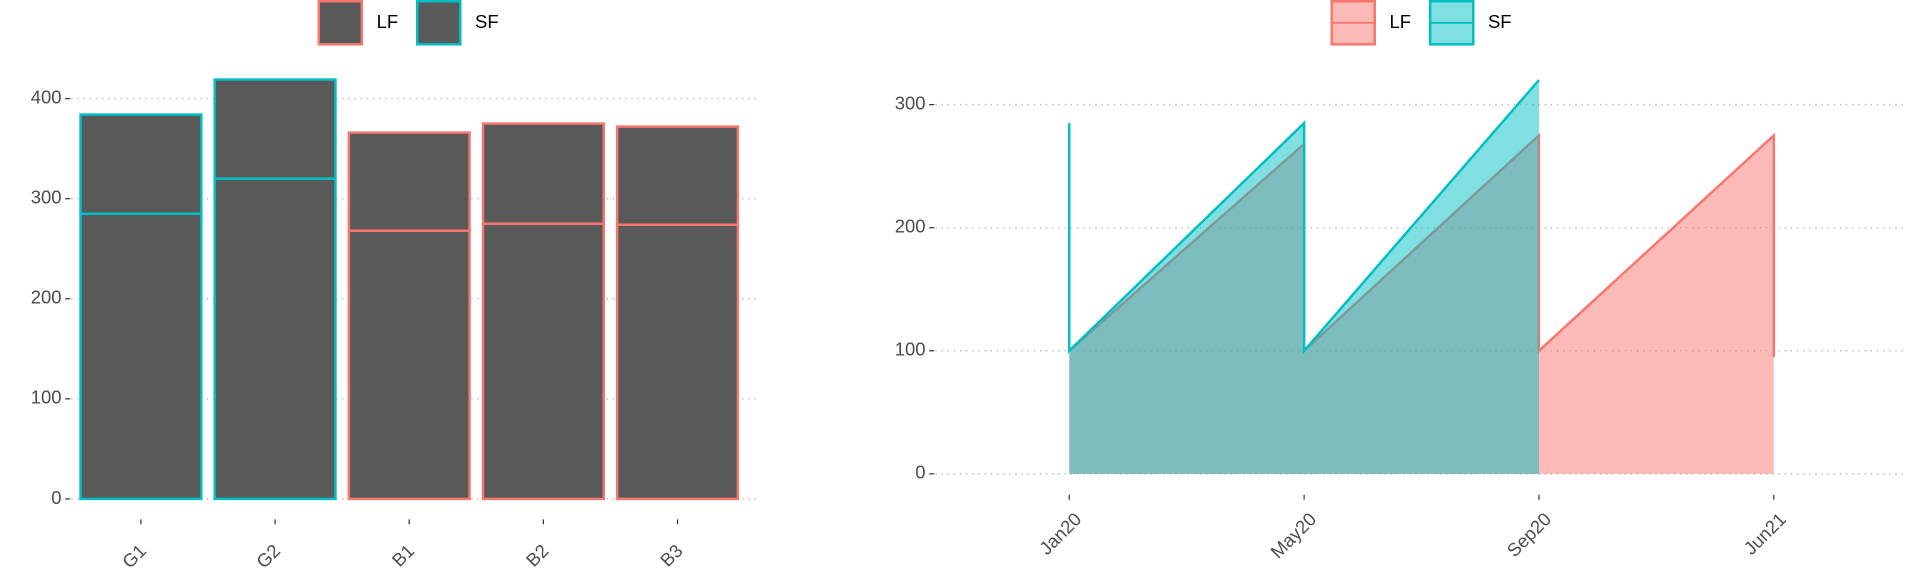 Image resolution: width=1920 pixels, height=576 pixels. I want to click on x-tick-label: Jan20, so click(1060, 533).